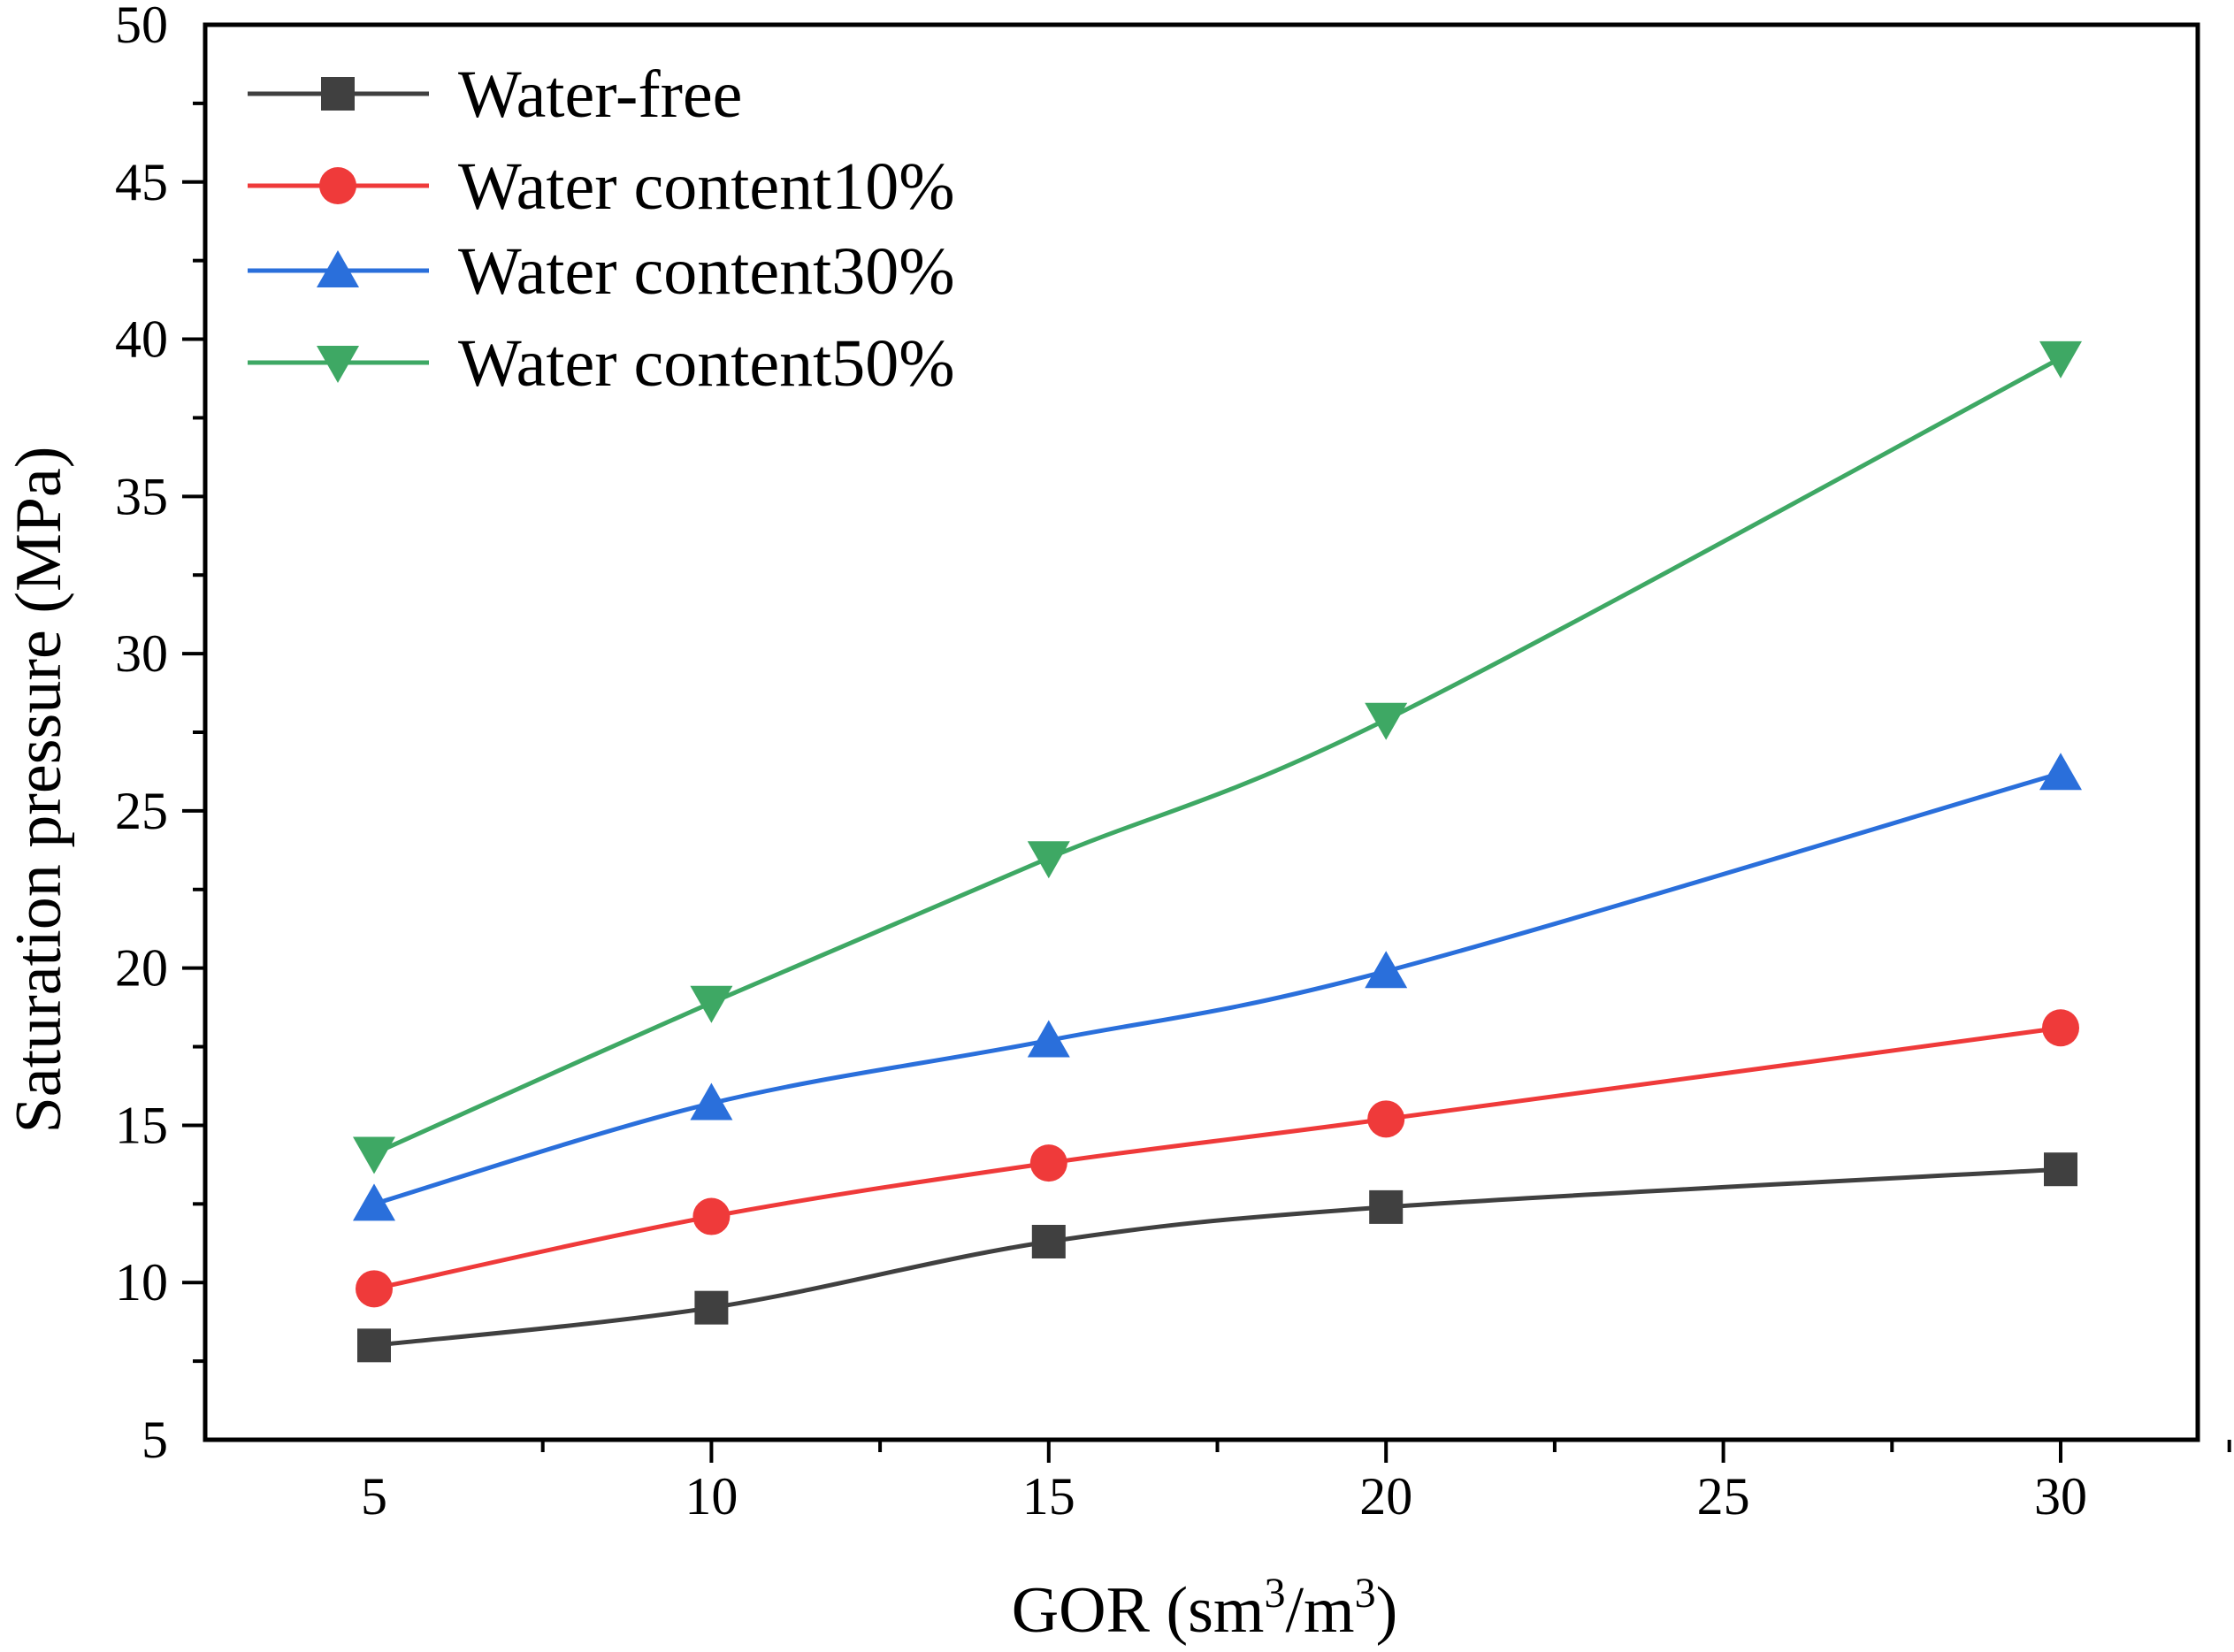 This screenshot has height=1652, width=2234. Describe the element at coordinates (141, 968) in the screenshot. I see `y-tick-label: 20` at that location.